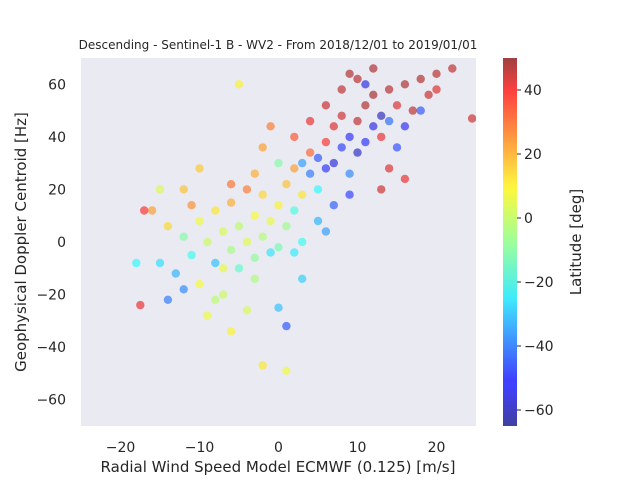 This screenshot has width=640, height=484. What do you see at coordinates (51, 401) in the screenshot?
I see `y-tick-label: −60` at bounding box center [51, 401].